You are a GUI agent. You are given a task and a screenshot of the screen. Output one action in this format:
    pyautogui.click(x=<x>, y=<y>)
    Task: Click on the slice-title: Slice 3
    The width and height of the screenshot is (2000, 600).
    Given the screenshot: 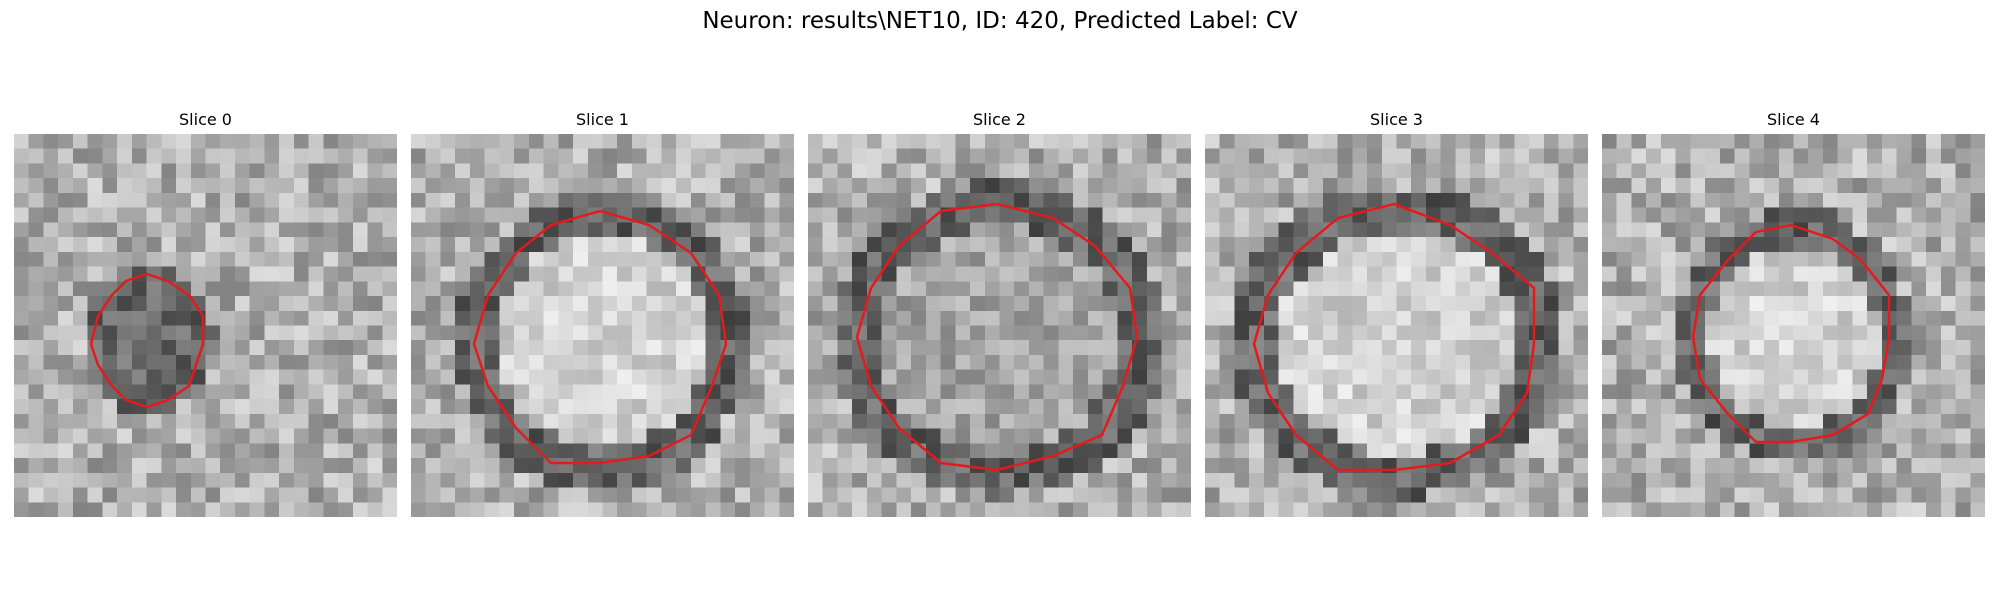 What is the action you would take?
    pyautogui.click(x=1396, y=119)
    